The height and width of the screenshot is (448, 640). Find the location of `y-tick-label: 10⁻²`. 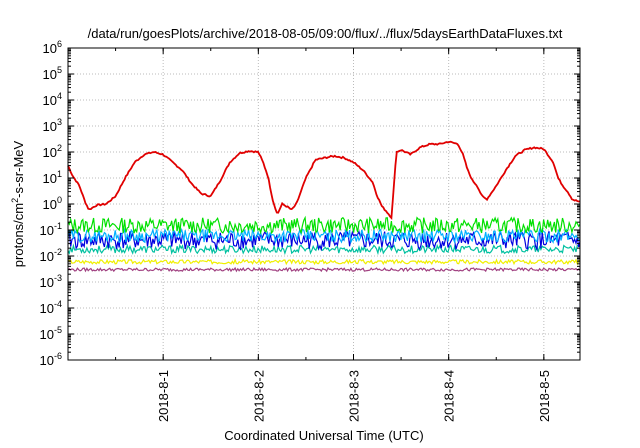

y-tick-label: 10⁻² is located at coordinates (51, 255).